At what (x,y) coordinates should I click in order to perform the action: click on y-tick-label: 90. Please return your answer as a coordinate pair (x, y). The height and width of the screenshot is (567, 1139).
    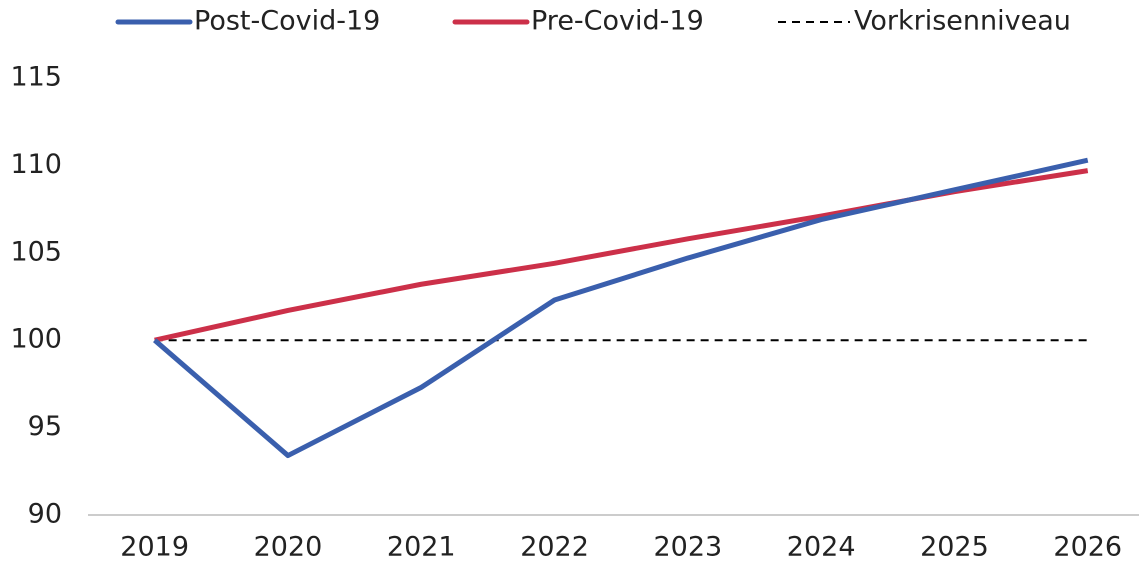
    Looking at the image, I should click on (45, 514).